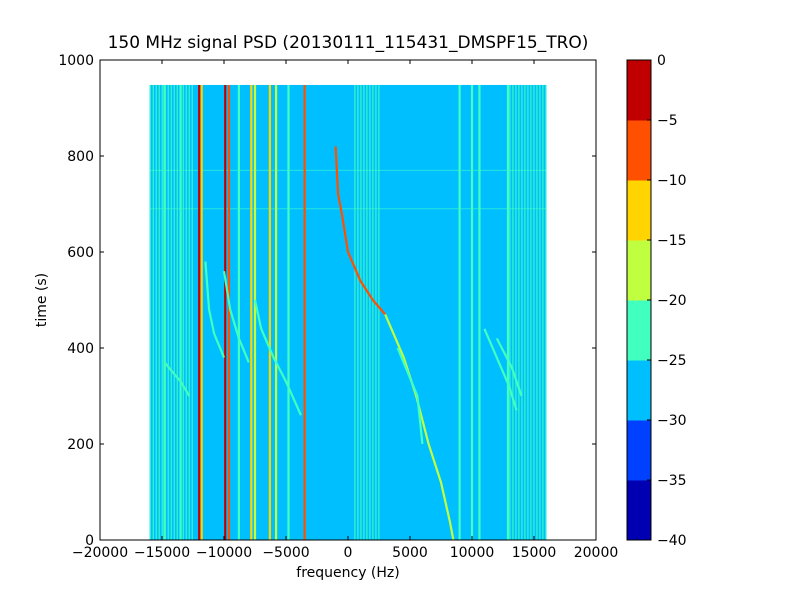 This screenshot has height=604, width=800. I want to click on colorbar-tick-label: −20, so click(672, 301).